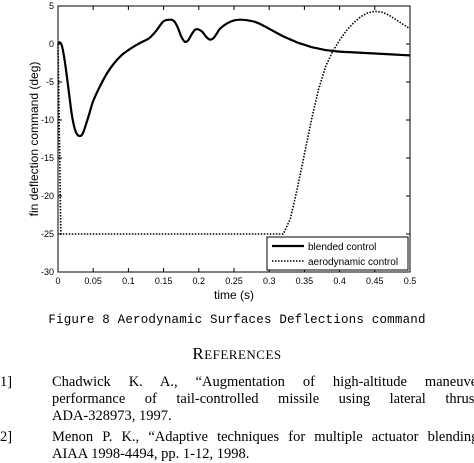 This screenshot has width=474, height=463. Describe the element at coordinates (353, 262) in the screenshot. I see `legend-label-aerodynamic: aerodynamic control` at that location.